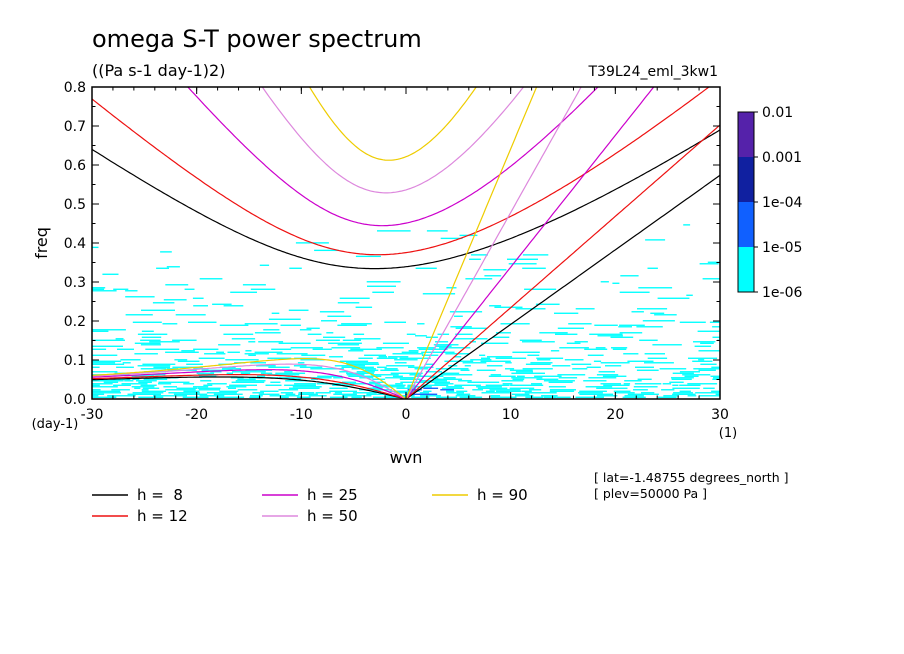  Describe the element at coordinates (310, 505) in the screenshot. I see `legend: h = 8 h = 12 h = 25 h = 50 h = 90` at that location.